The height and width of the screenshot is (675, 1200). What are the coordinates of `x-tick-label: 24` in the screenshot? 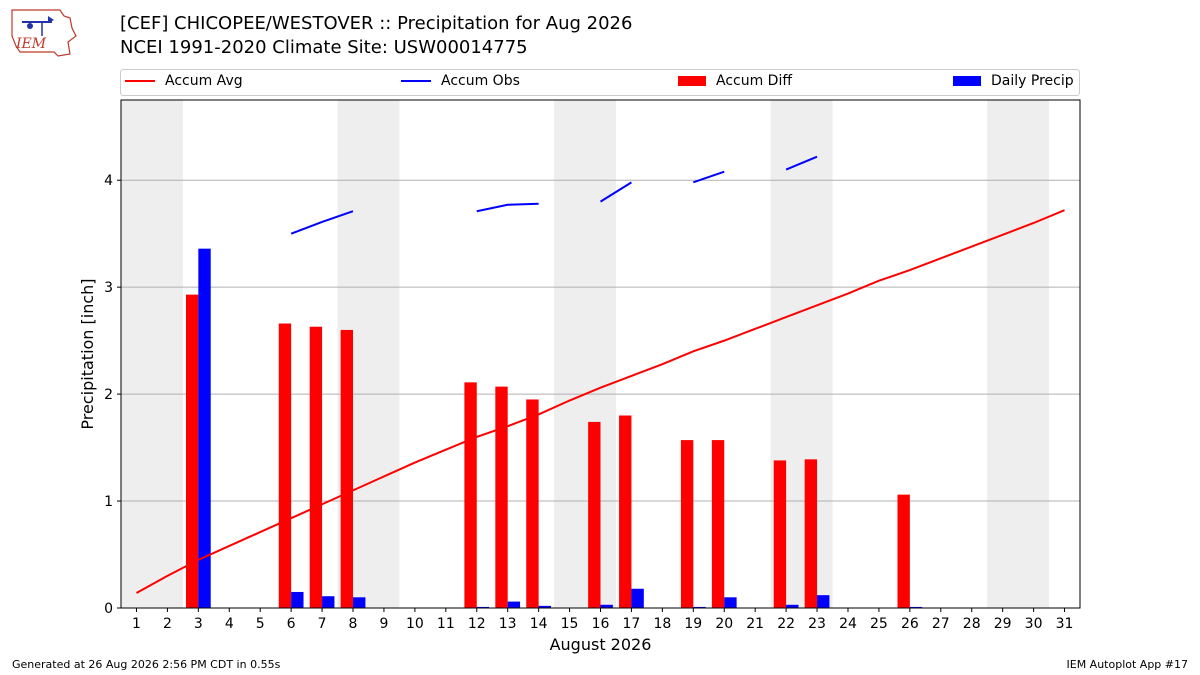 It's located at (848, 624).